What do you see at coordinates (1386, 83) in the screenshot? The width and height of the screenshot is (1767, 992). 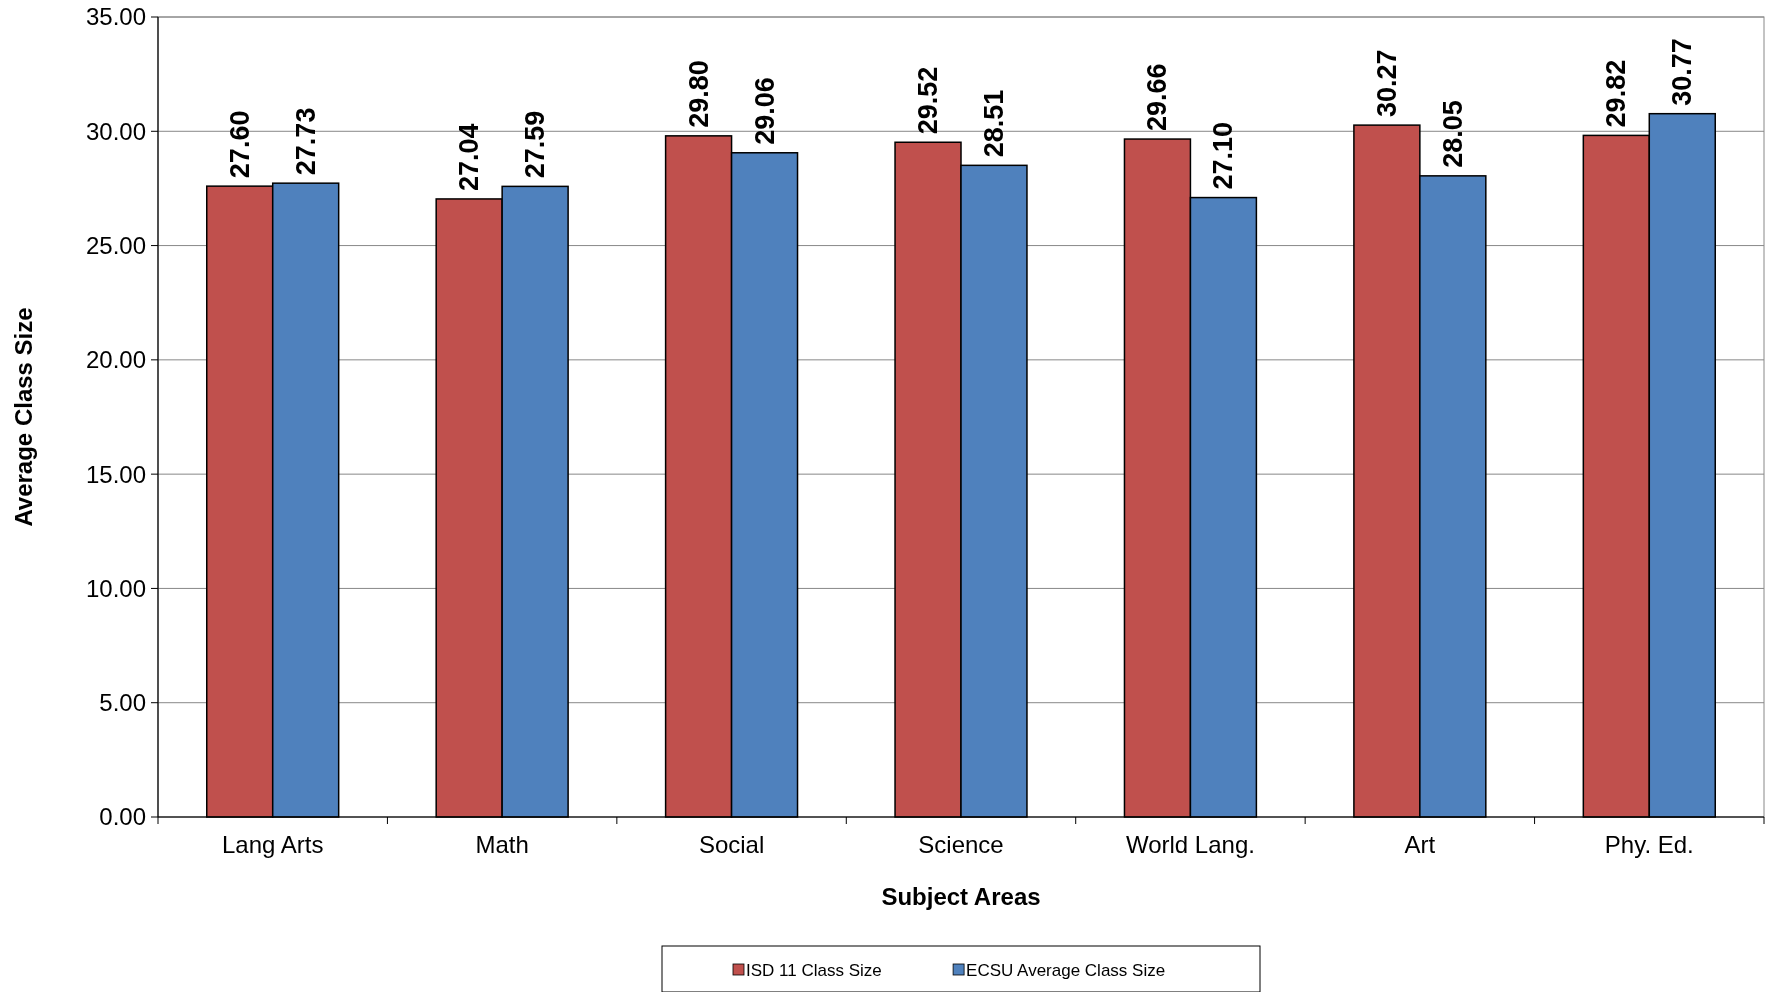 I see `data-label: 30.27` at bounding box center [1386, 83].